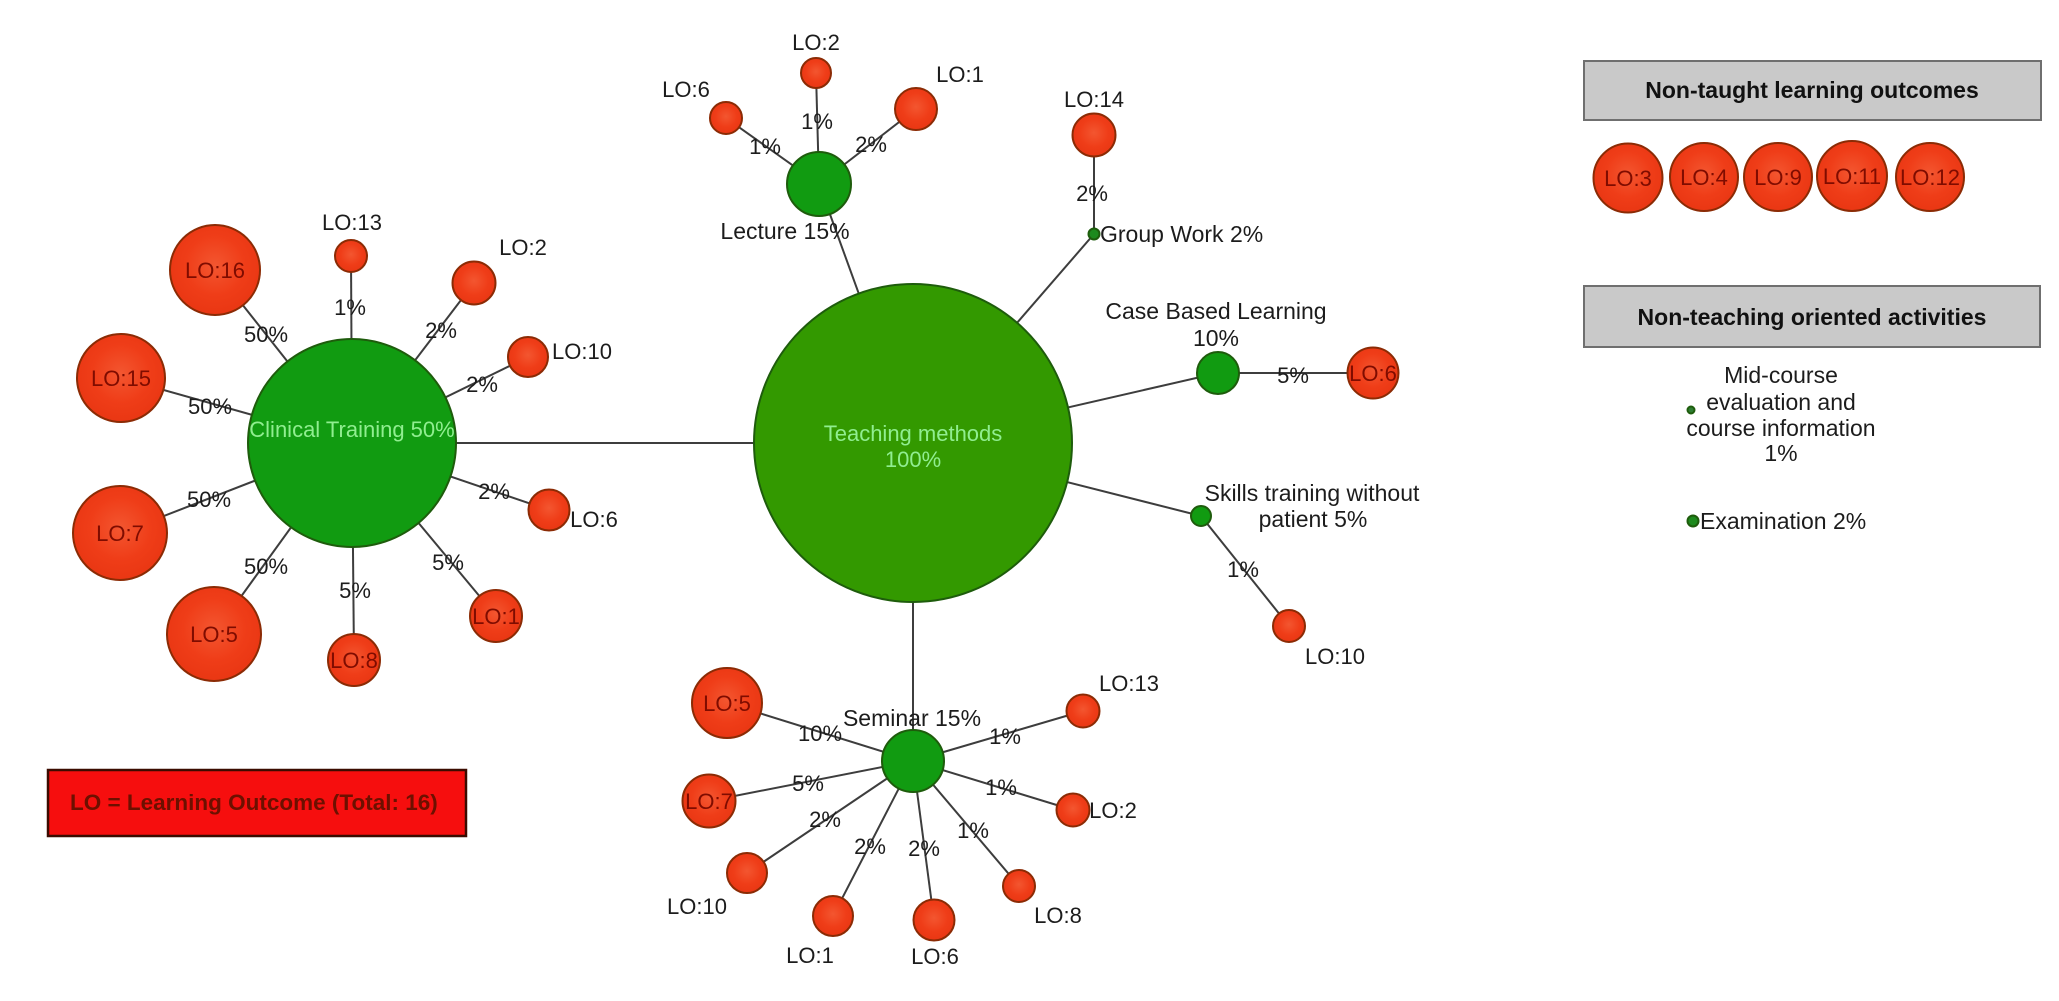 This screenshot has width=2059, height=1001. What do you see at coordinates (215, 270) in the screenshot?
I see `svg-text: LO:16` at bounding box center [215, 270].